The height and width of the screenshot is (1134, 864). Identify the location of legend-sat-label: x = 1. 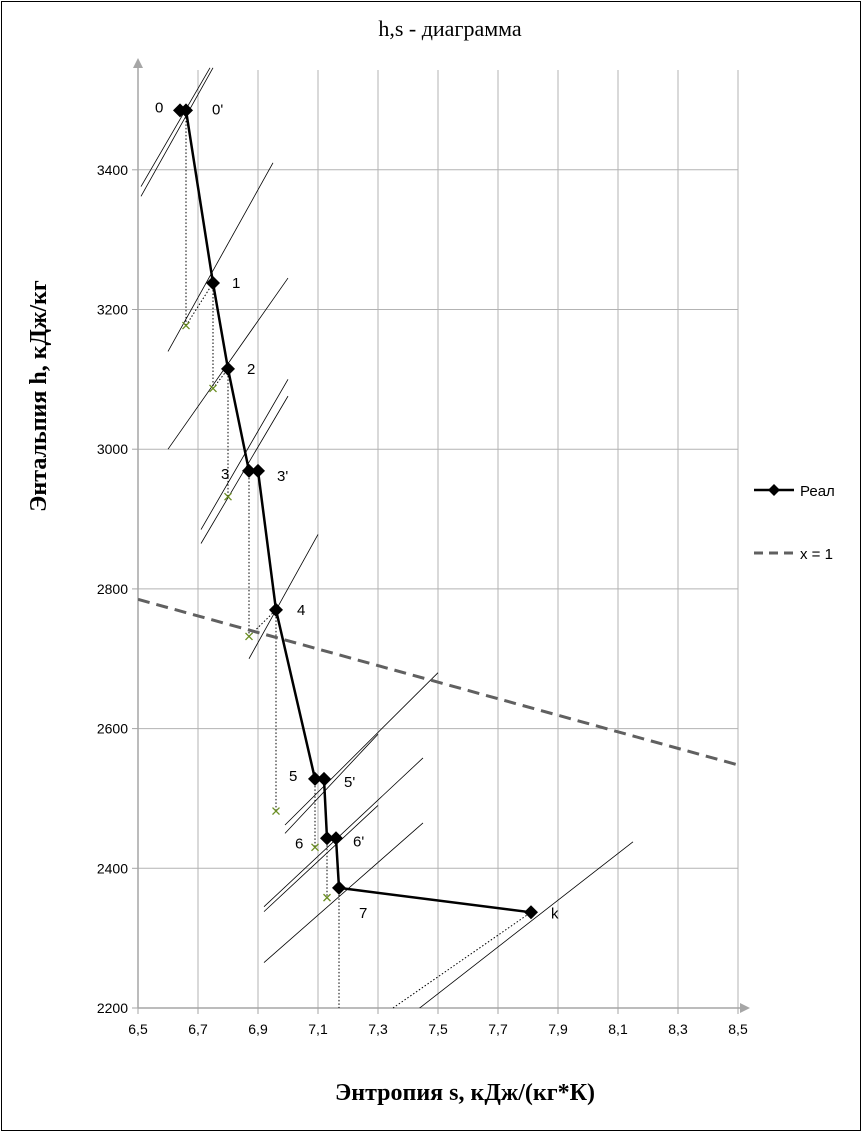
(816, 554).